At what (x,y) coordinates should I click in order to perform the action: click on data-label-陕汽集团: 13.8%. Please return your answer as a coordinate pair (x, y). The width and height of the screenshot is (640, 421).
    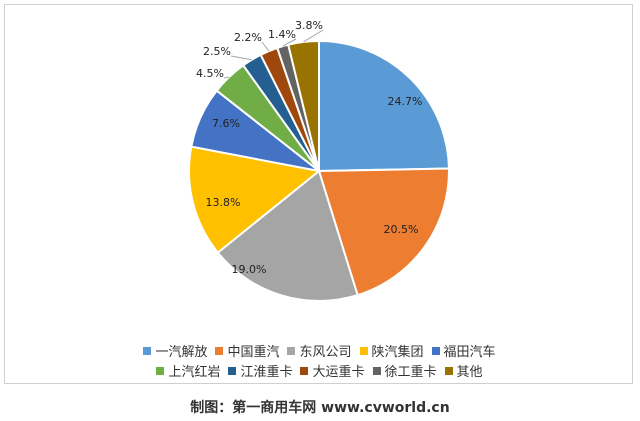
    Looking at the image, I should click on (223, 202).